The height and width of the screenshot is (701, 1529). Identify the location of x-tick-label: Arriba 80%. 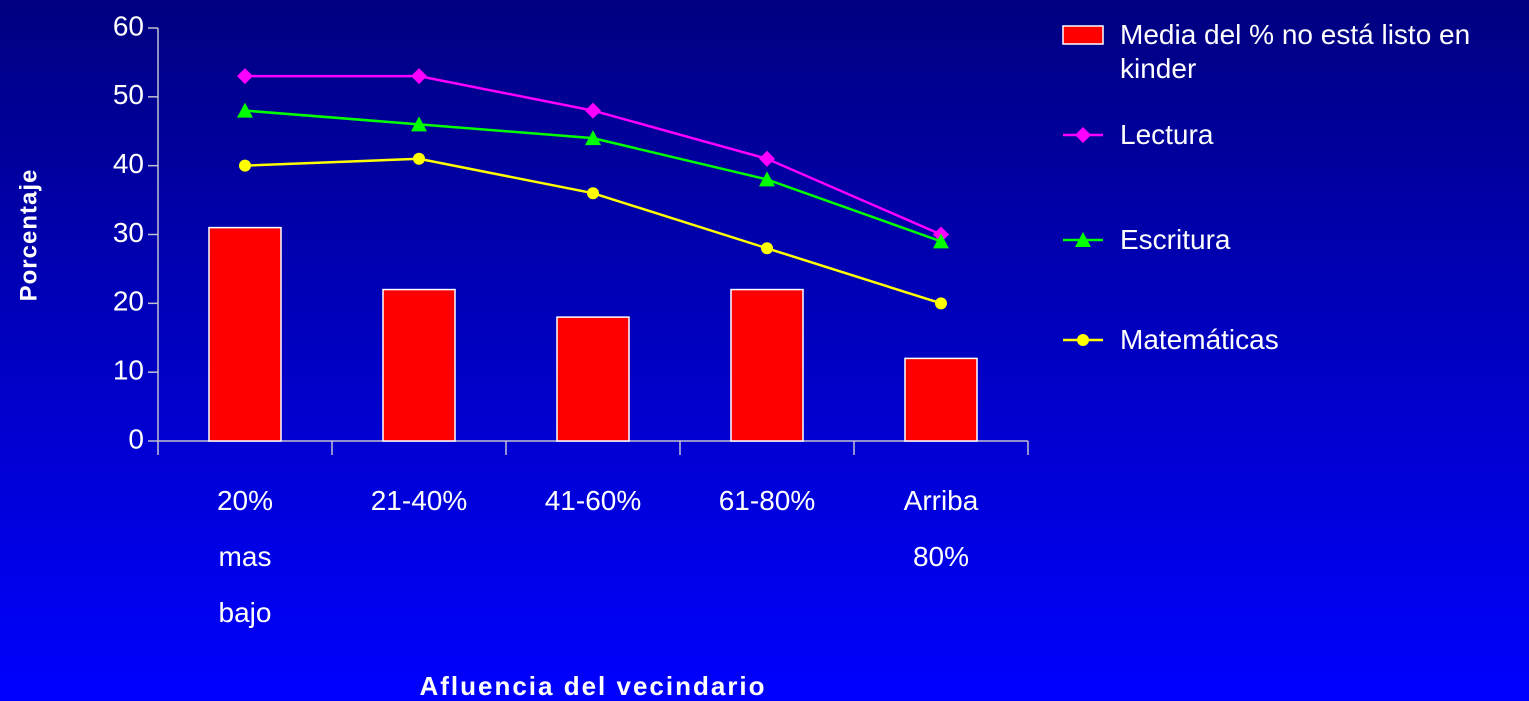
(941, 528).